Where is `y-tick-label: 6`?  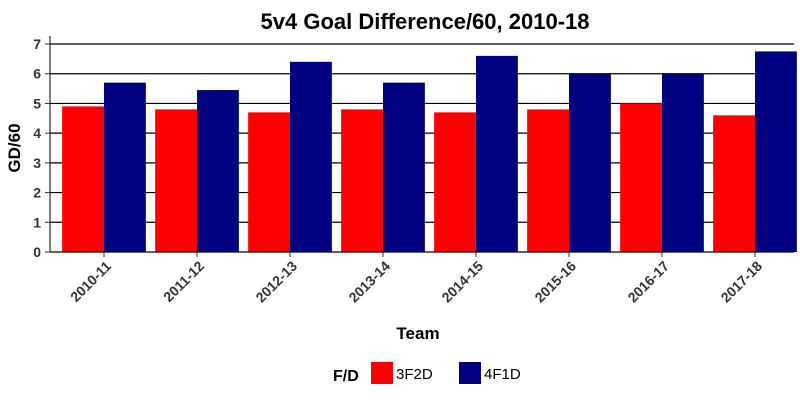
y-tick-label: 6 is located at coordinates (37, 74).